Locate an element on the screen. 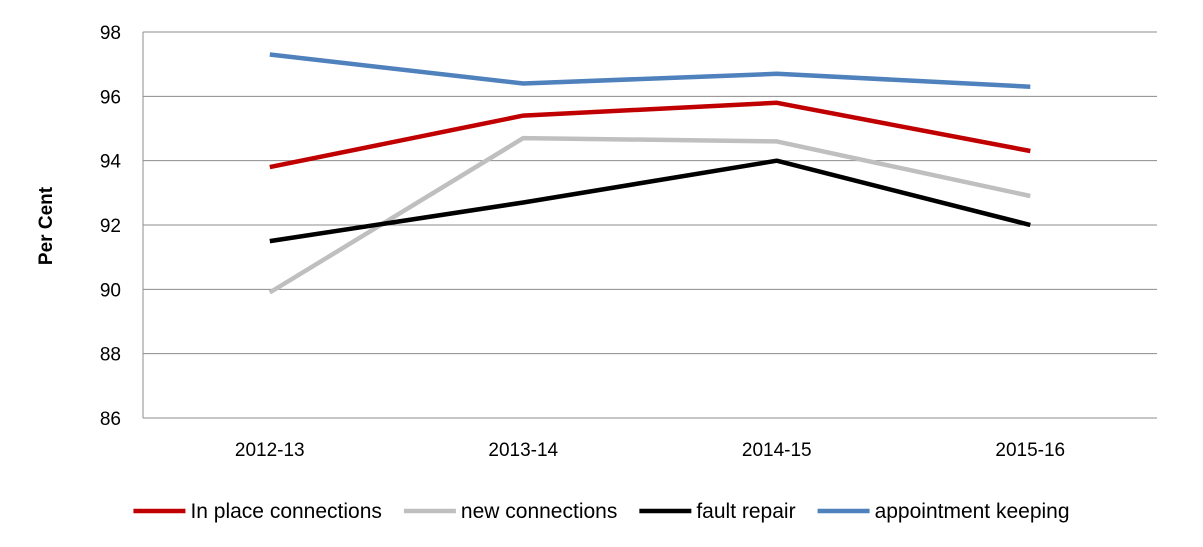 The image size is (1203, 547). y-axis-title: Per Cent is located at coordinates (46, 225).